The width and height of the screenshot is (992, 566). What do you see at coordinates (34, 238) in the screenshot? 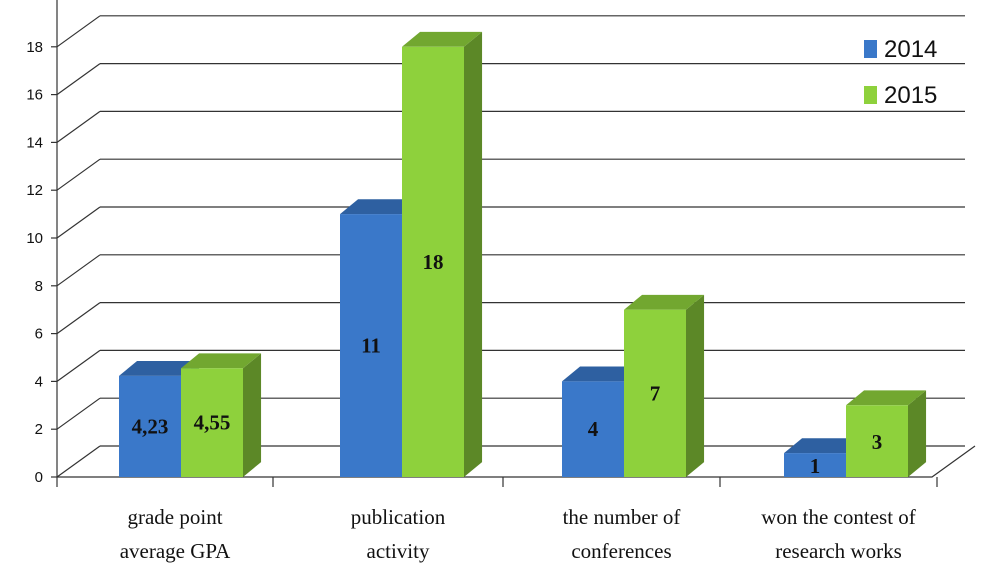
I see `y-tick-label: 10` at bounding box center [34, 238].